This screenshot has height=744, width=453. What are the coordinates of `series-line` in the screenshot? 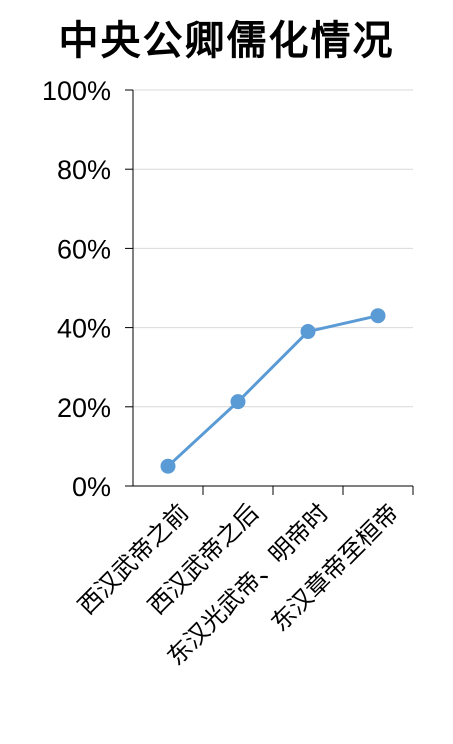 It's located at (272, 391).